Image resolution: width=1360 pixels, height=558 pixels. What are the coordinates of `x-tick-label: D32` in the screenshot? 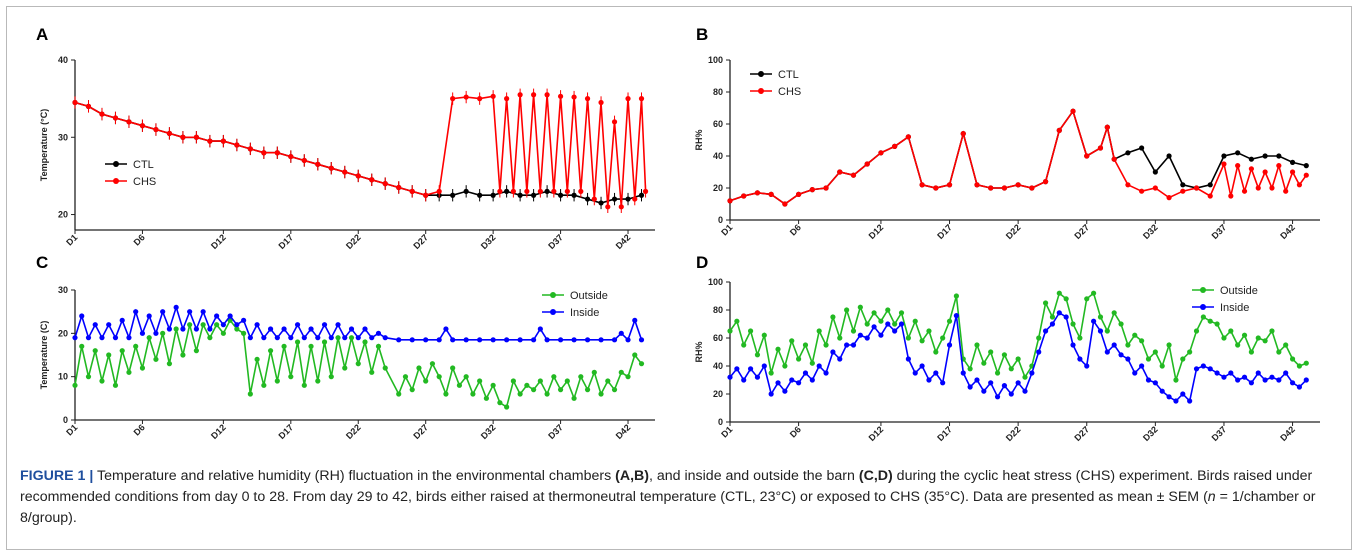 It's located at (488, 241).